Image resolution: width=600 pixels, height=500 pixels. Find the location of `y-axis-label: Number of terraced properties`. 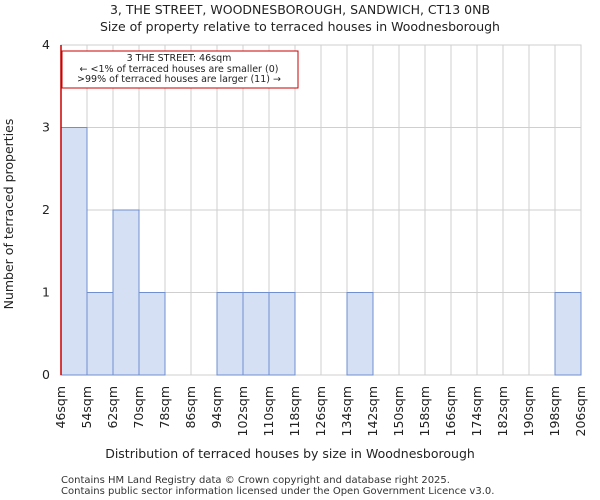

y-axis-label: Number of terraced properties is located at coordinates (8, 214).